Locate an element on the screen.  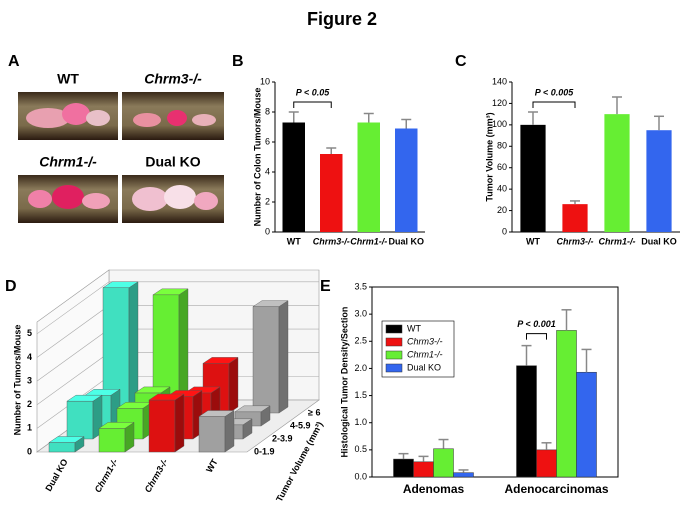
y-tick-label: 0.0 is located at coordinates (360, 476).